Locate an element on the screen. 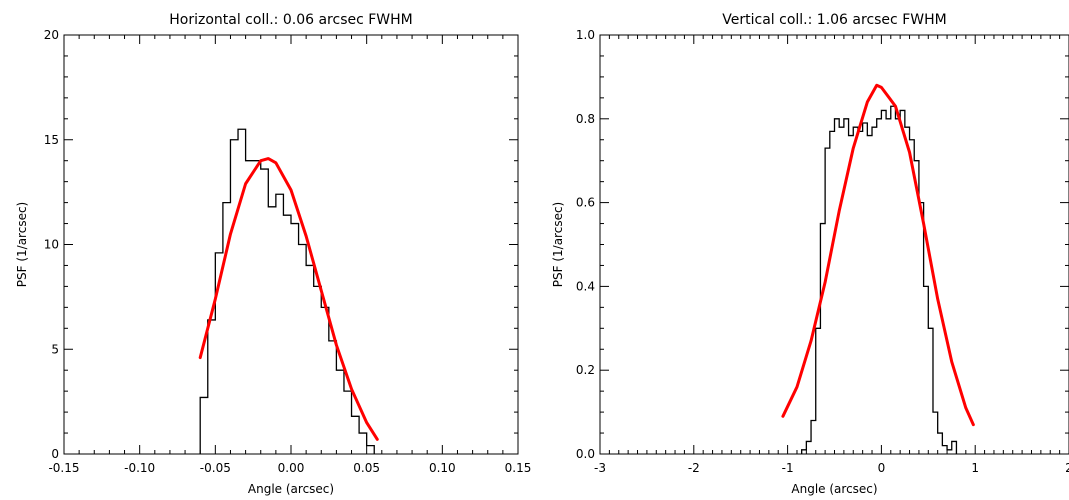  x-tick-label: -0.05 is located at coordinates (215, 468).